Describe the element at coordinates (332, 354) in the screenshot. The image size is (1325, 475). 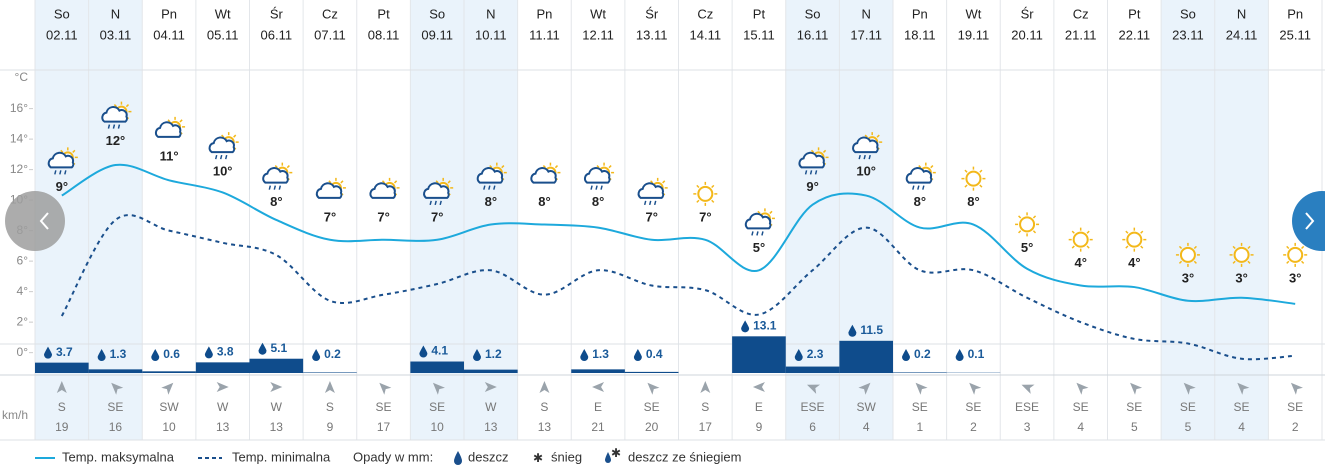
I see `precip-label: 0.2` at that location.